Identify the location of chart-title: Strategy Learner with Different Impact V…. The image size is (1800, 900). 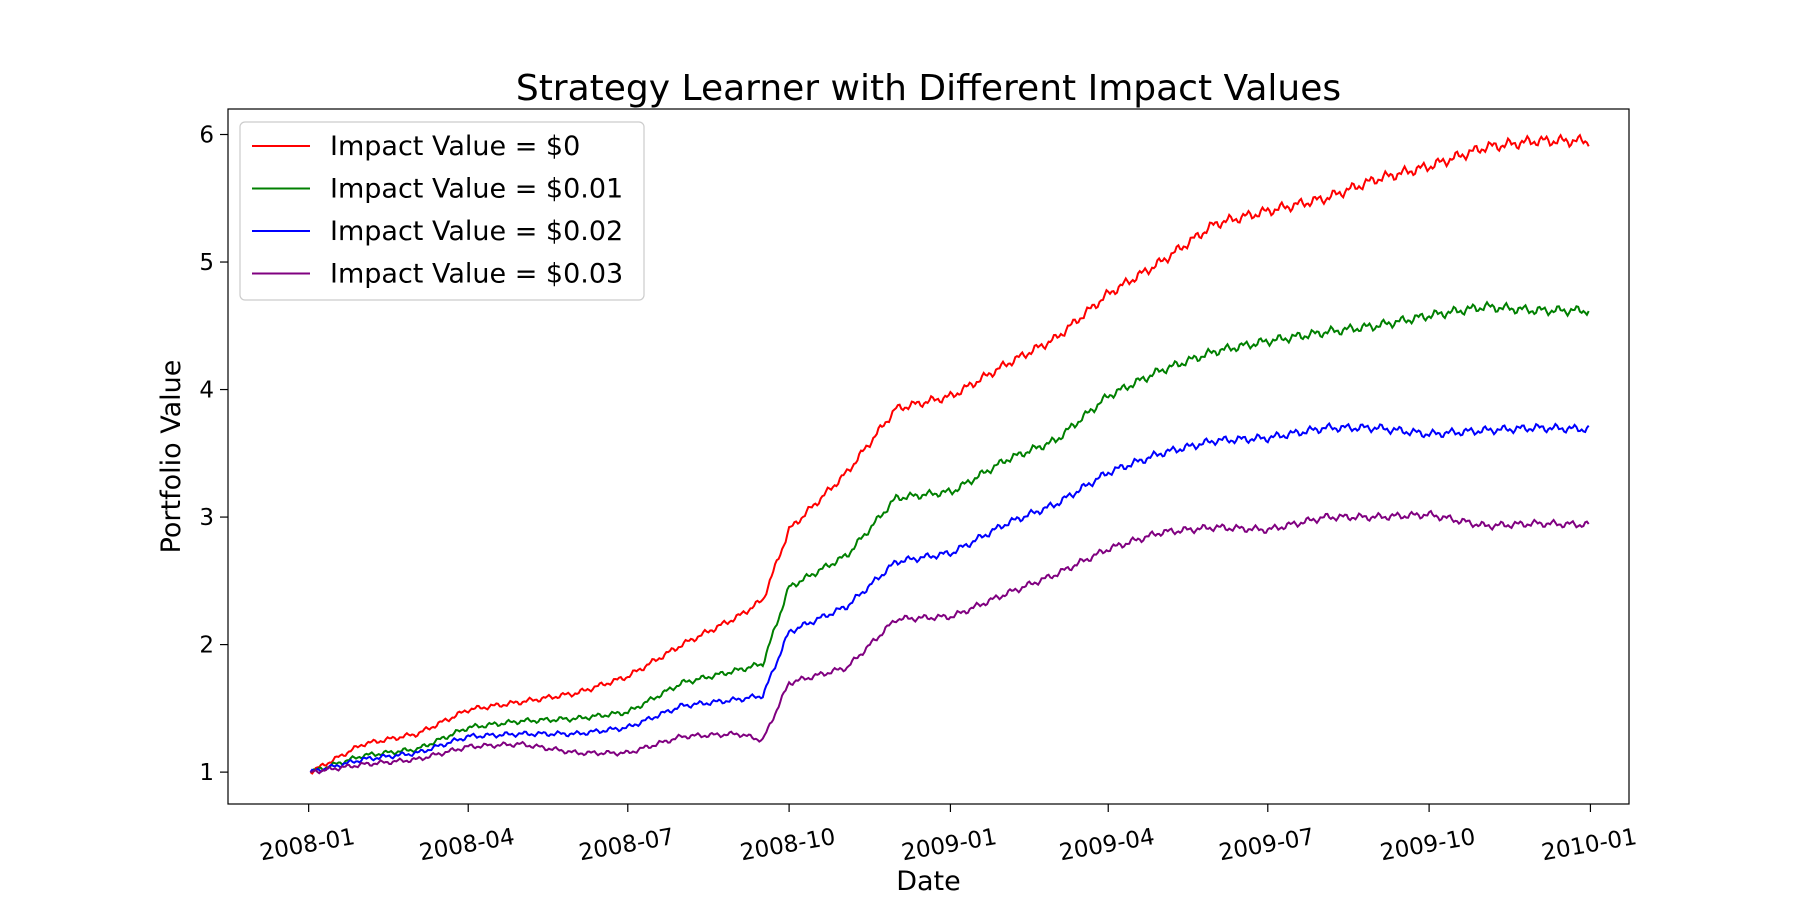
(928, 88).